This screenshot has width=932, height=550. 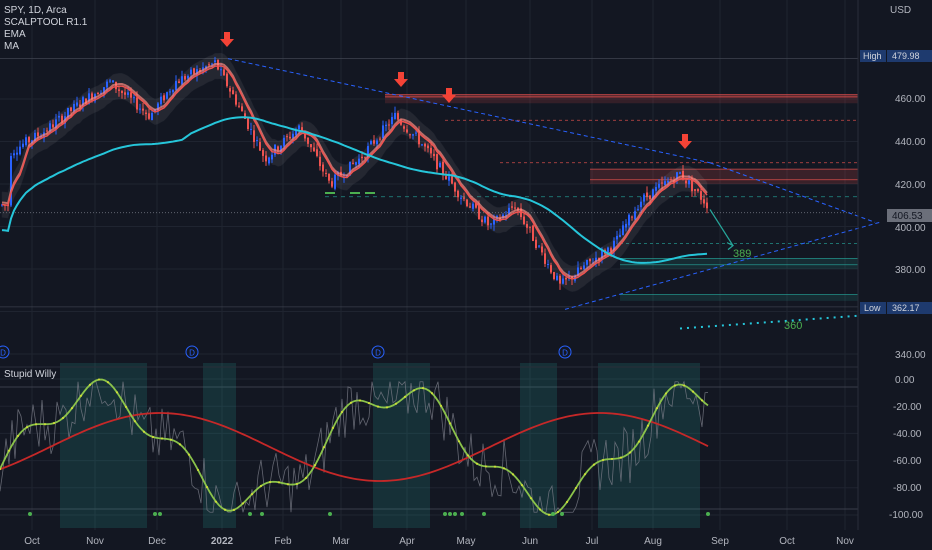 What do you see at coordinates (456, 113) in the screenshot?
I see `annotation-marks` at bounding box center [456, 113].